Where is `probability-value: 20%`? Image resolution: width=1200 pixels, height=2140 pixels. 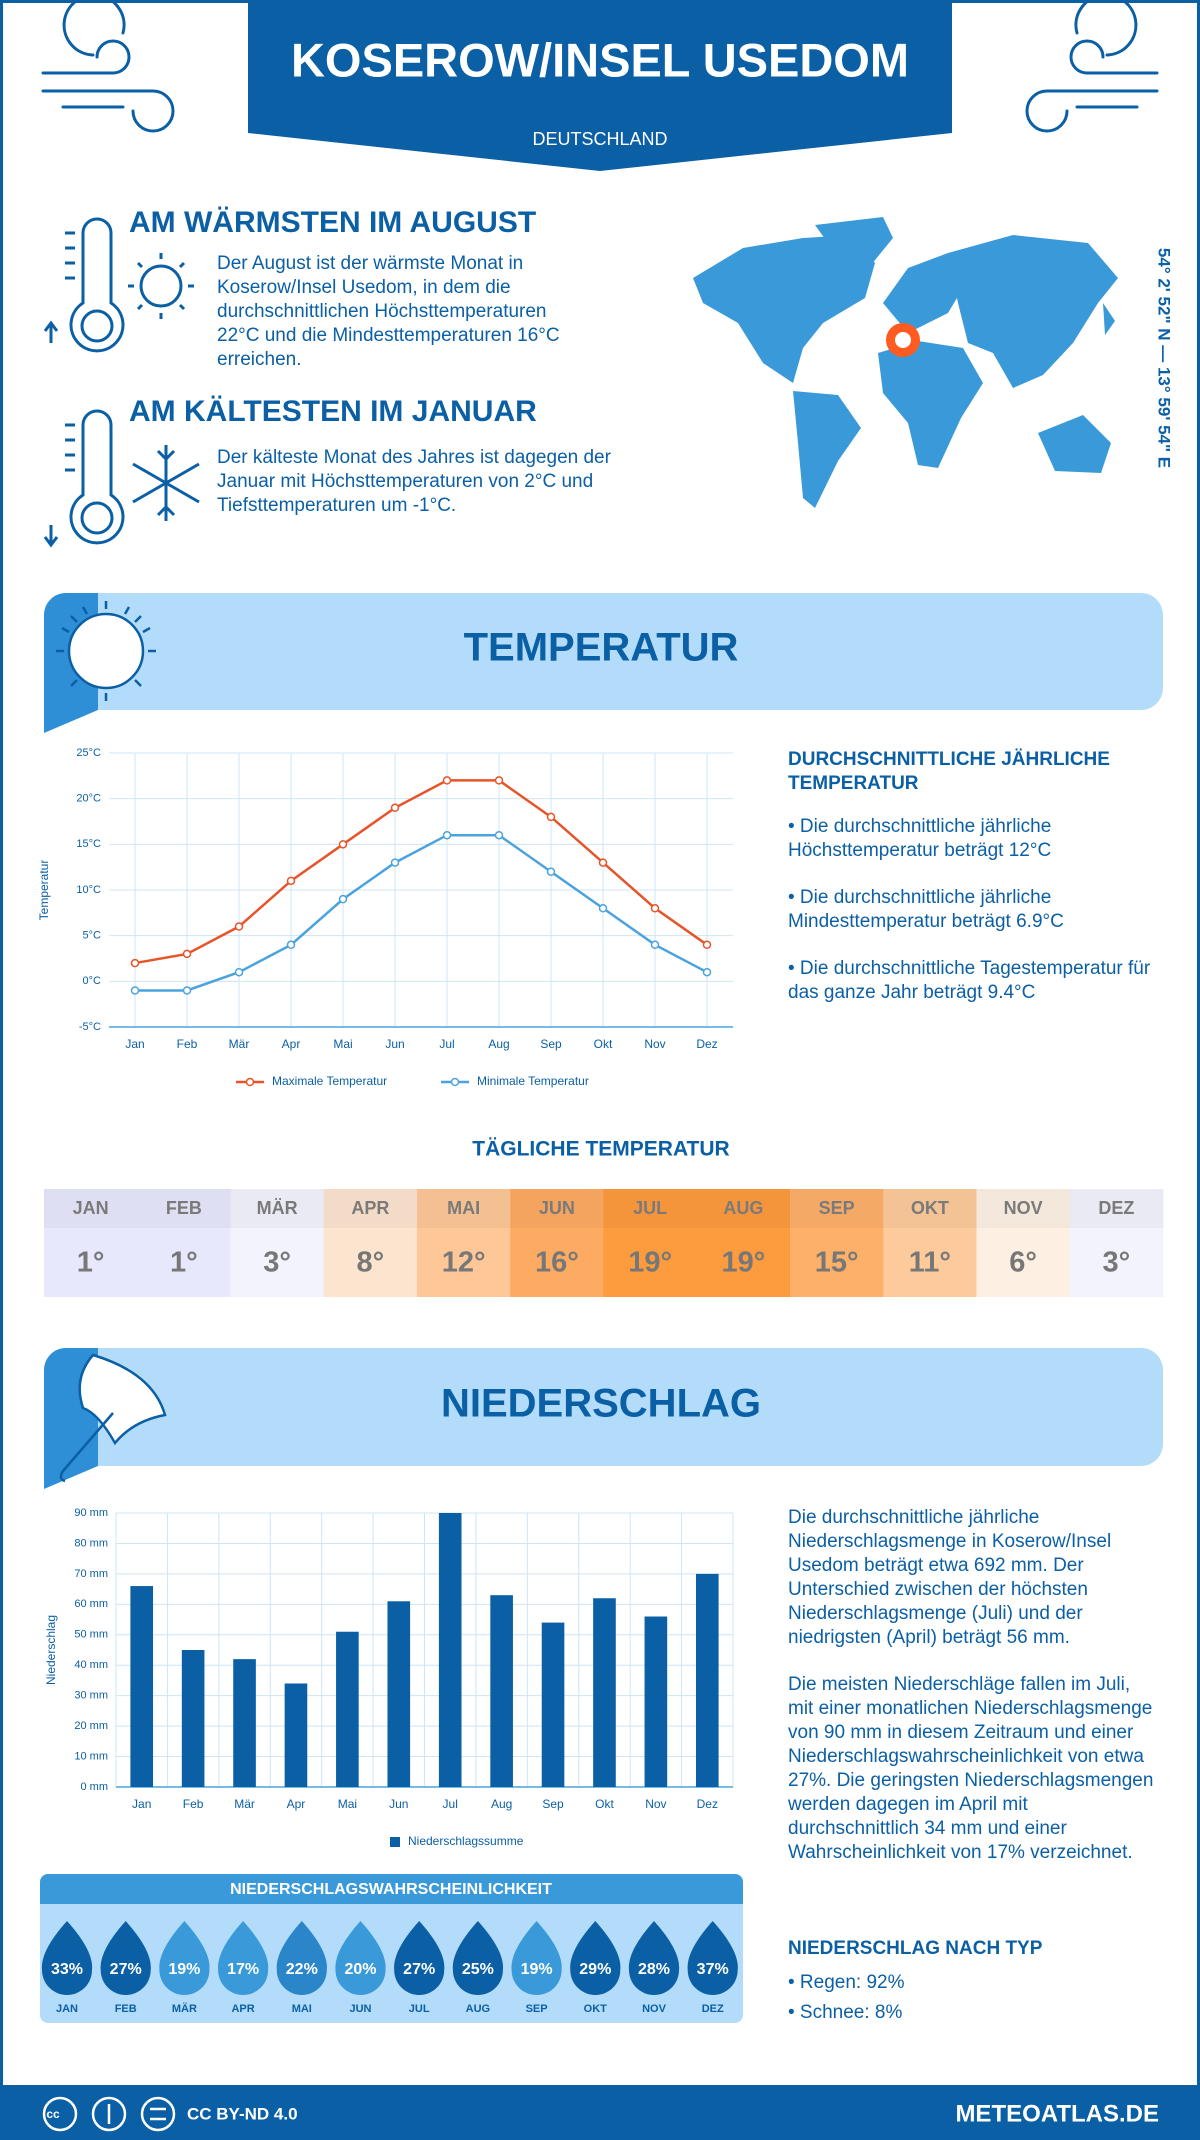 probability-value: 20% is located at coordinates (360, 1969).